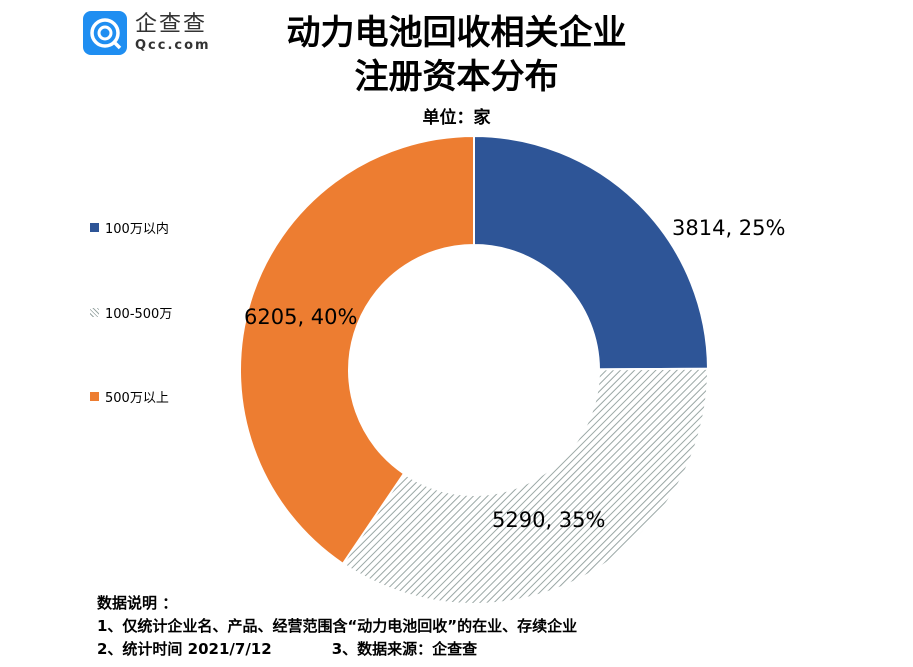  I want to click on qcc-logo: 企查查 Qcc.com, so click(147, 33).